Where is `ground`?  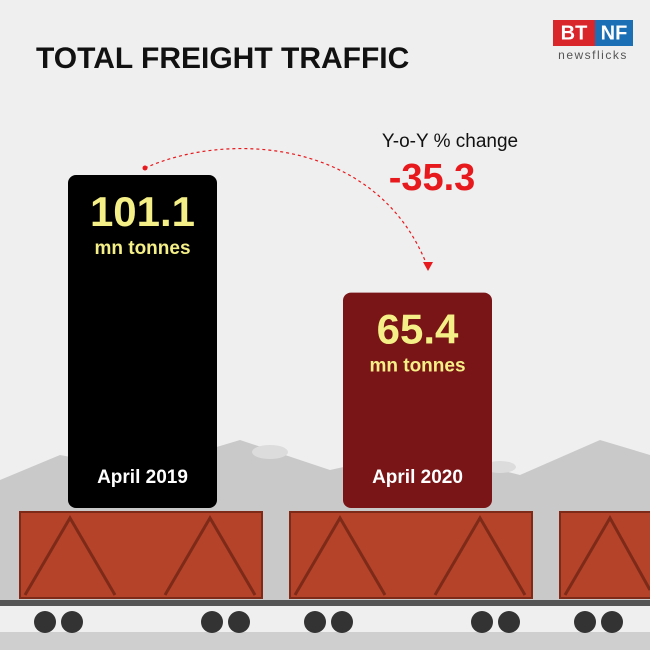 ground is located at coordinates (325, 641).